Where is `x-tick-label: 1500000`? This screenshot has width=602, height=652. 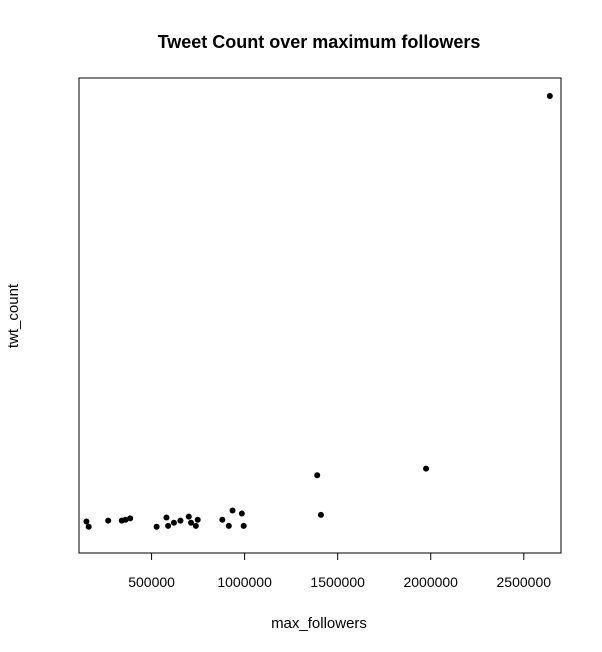 x-tick-label: 1500000 is located at coordinates (337, 582).